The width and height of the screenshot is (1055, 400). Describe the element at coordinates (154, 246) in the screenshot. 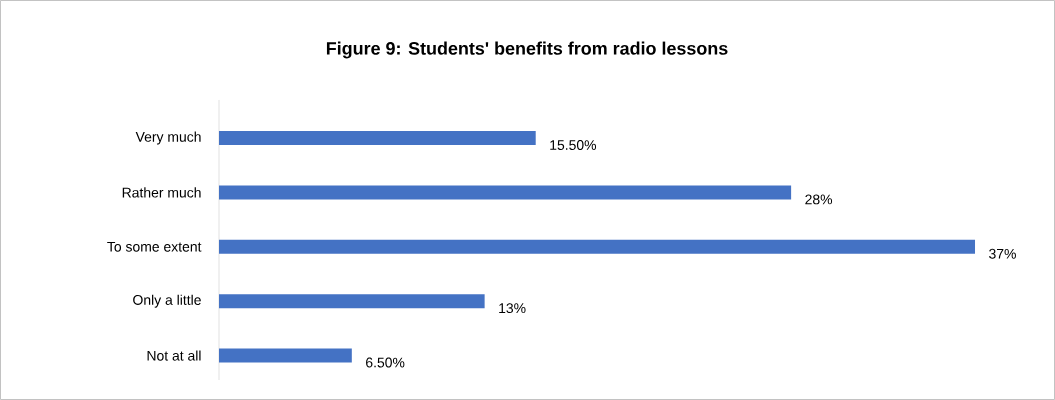

I see `y-tick-label: To some extent` at that location.